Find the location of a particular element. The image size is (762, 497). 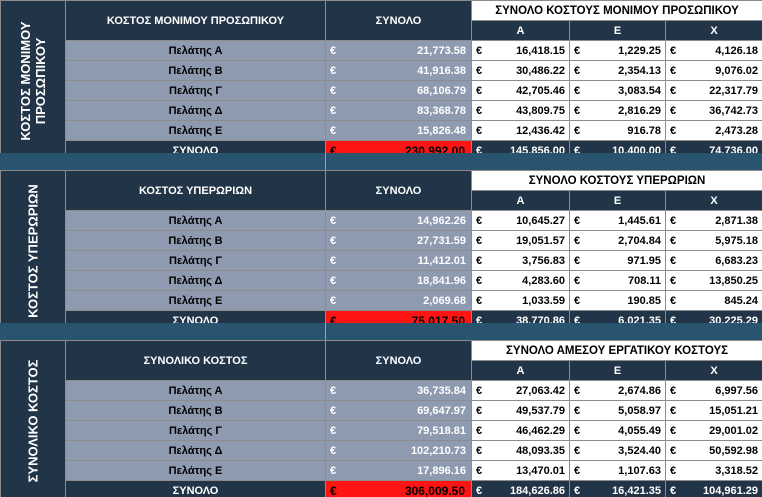

cost-cell-e: €1,229.25 is located at coordinates (617, 50).